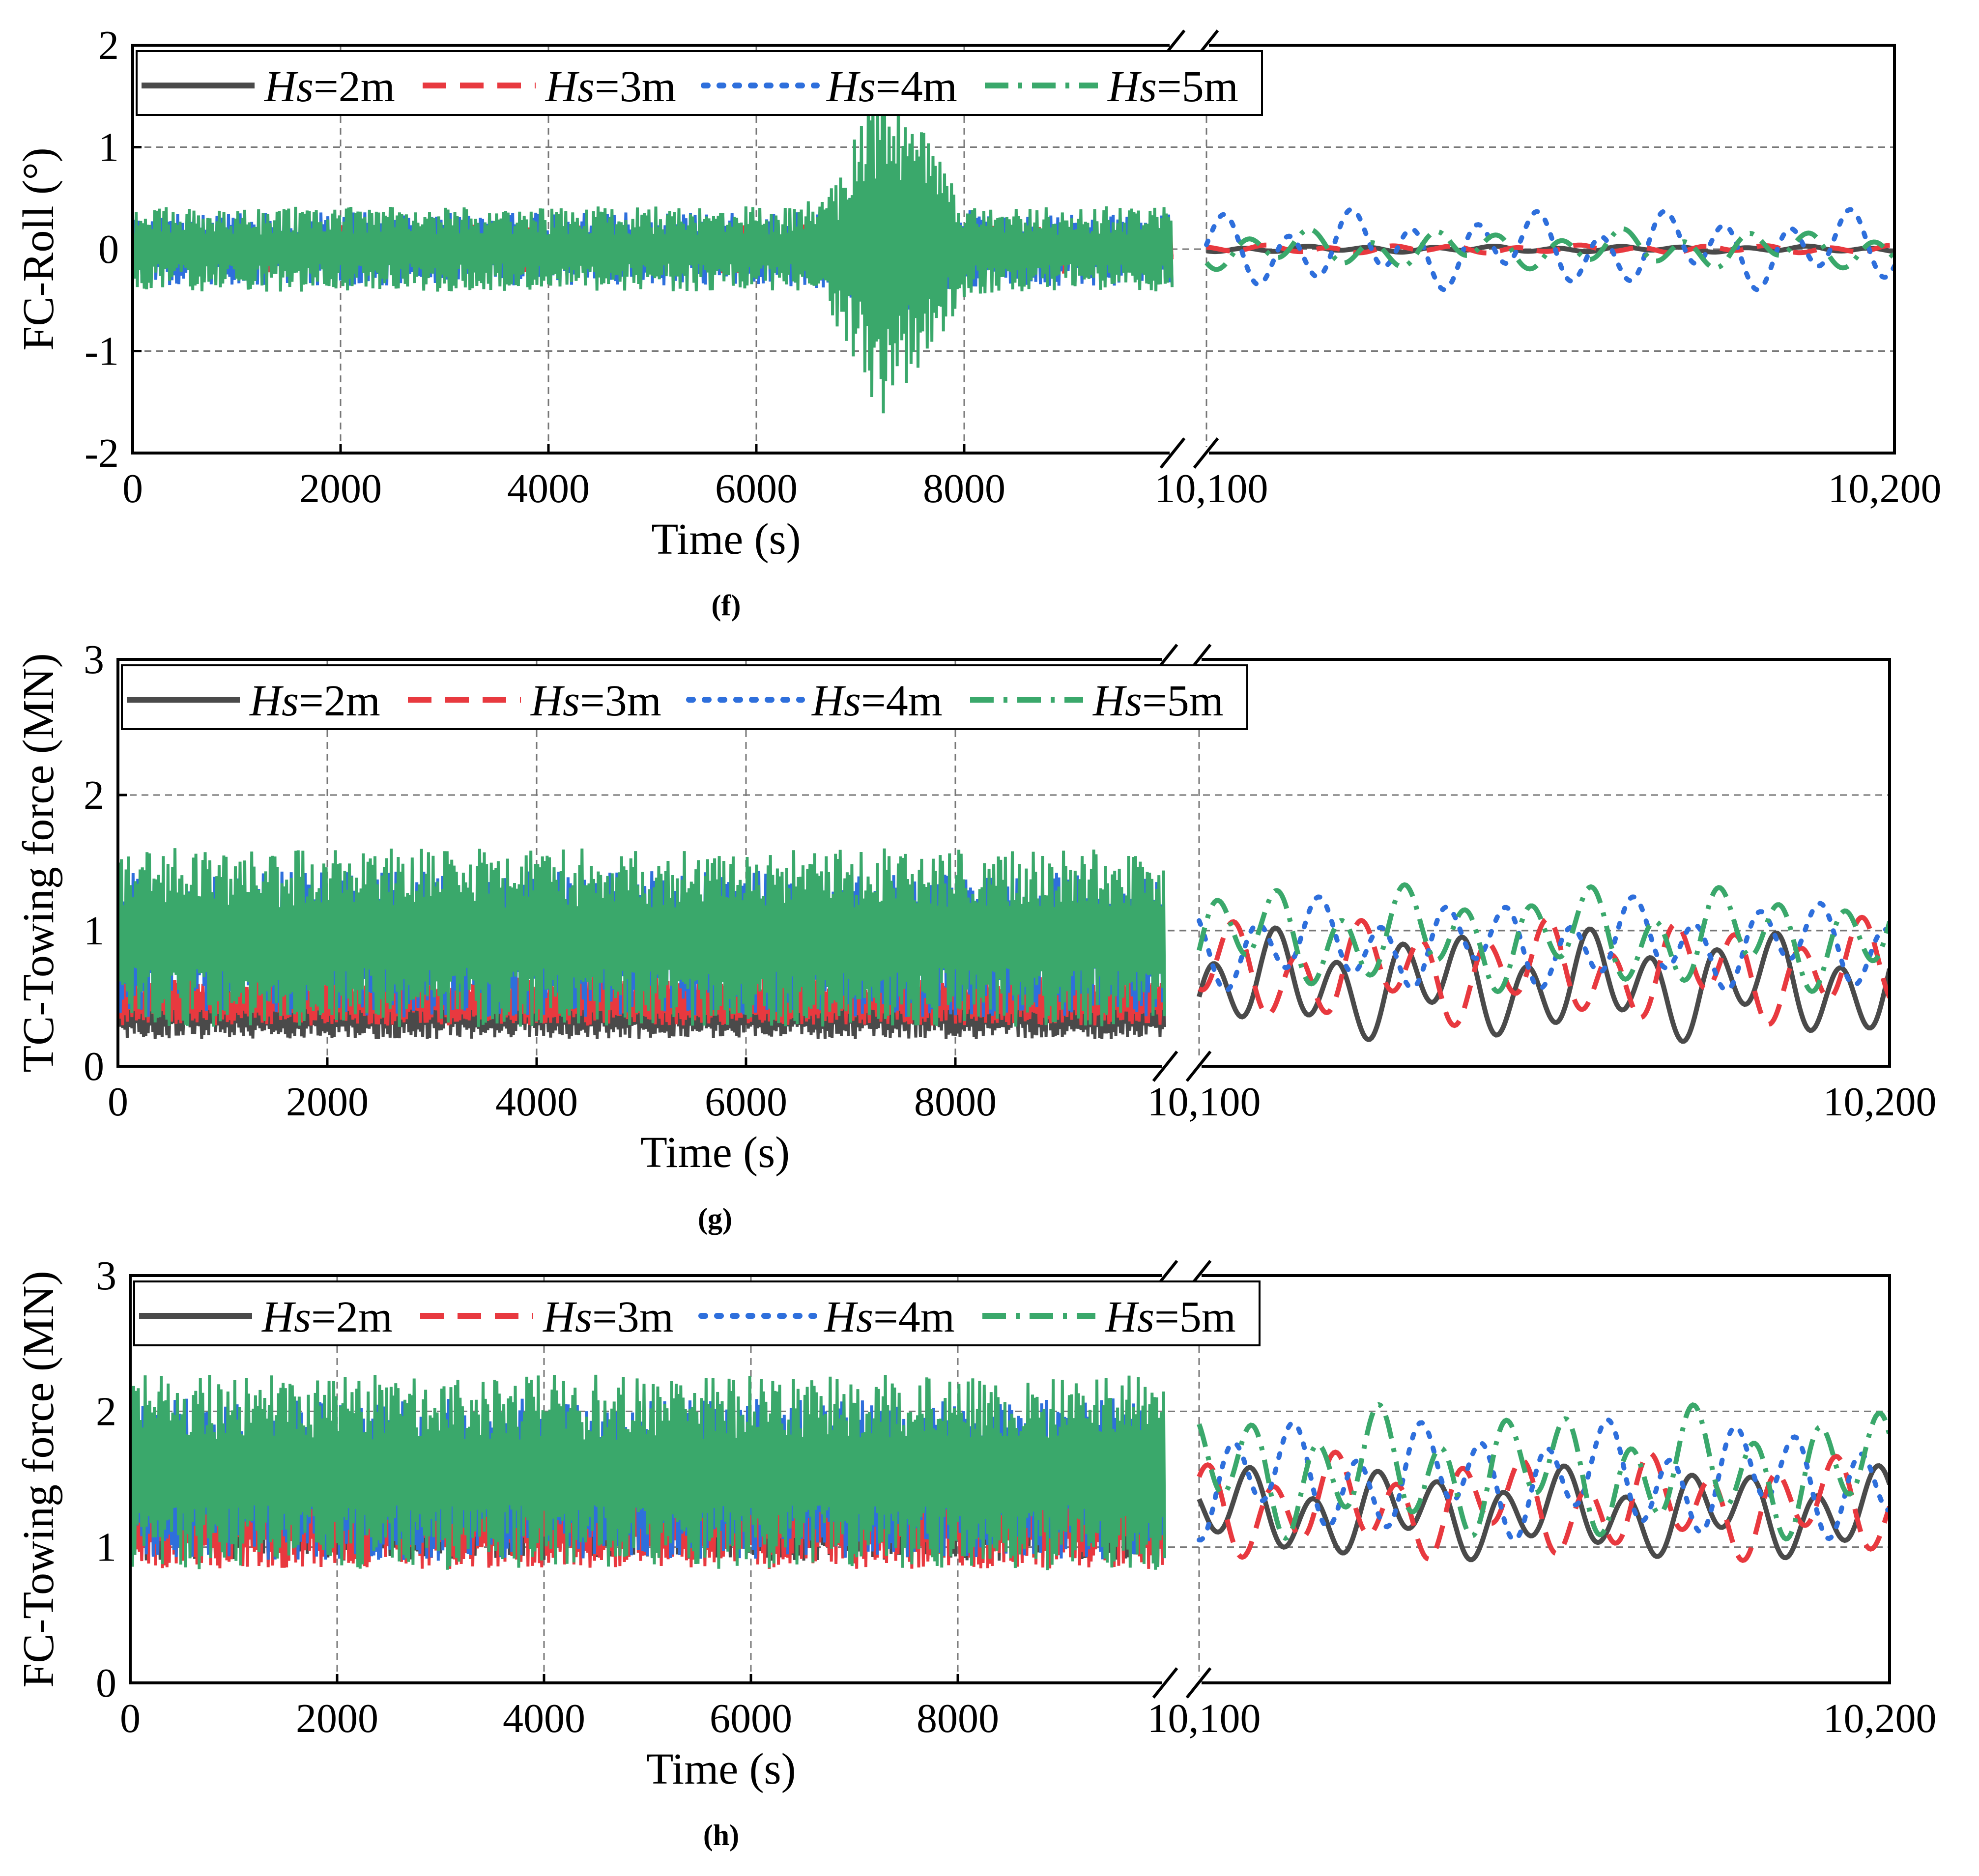 The width and height of the screenshot is (1979, 1876). What do you see at coordinates (38, 862) in the screenshot?
I see `y-axis-label: TC-Towing force (MN)` at bounding box center [38, 862].